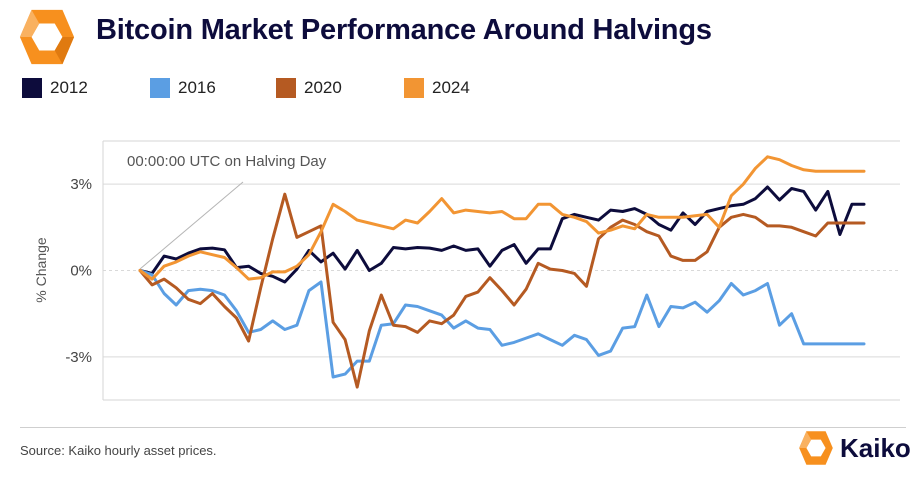  Describe the element at coordinates (47, 37) in the screenshot. I see `kaiko-logo-icon` at that location.